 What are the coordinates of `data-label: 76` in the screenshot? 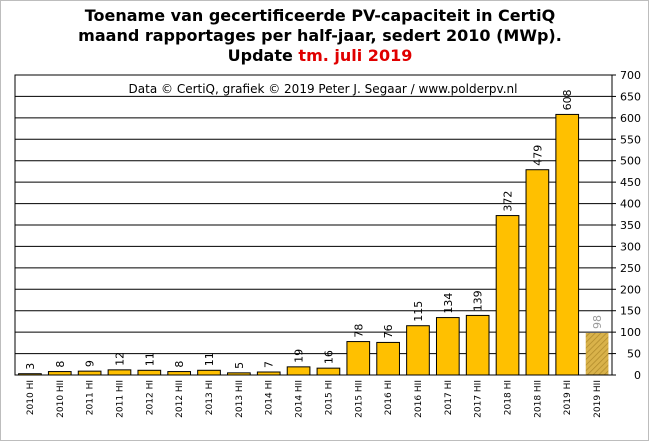 It's located at (388, 331).